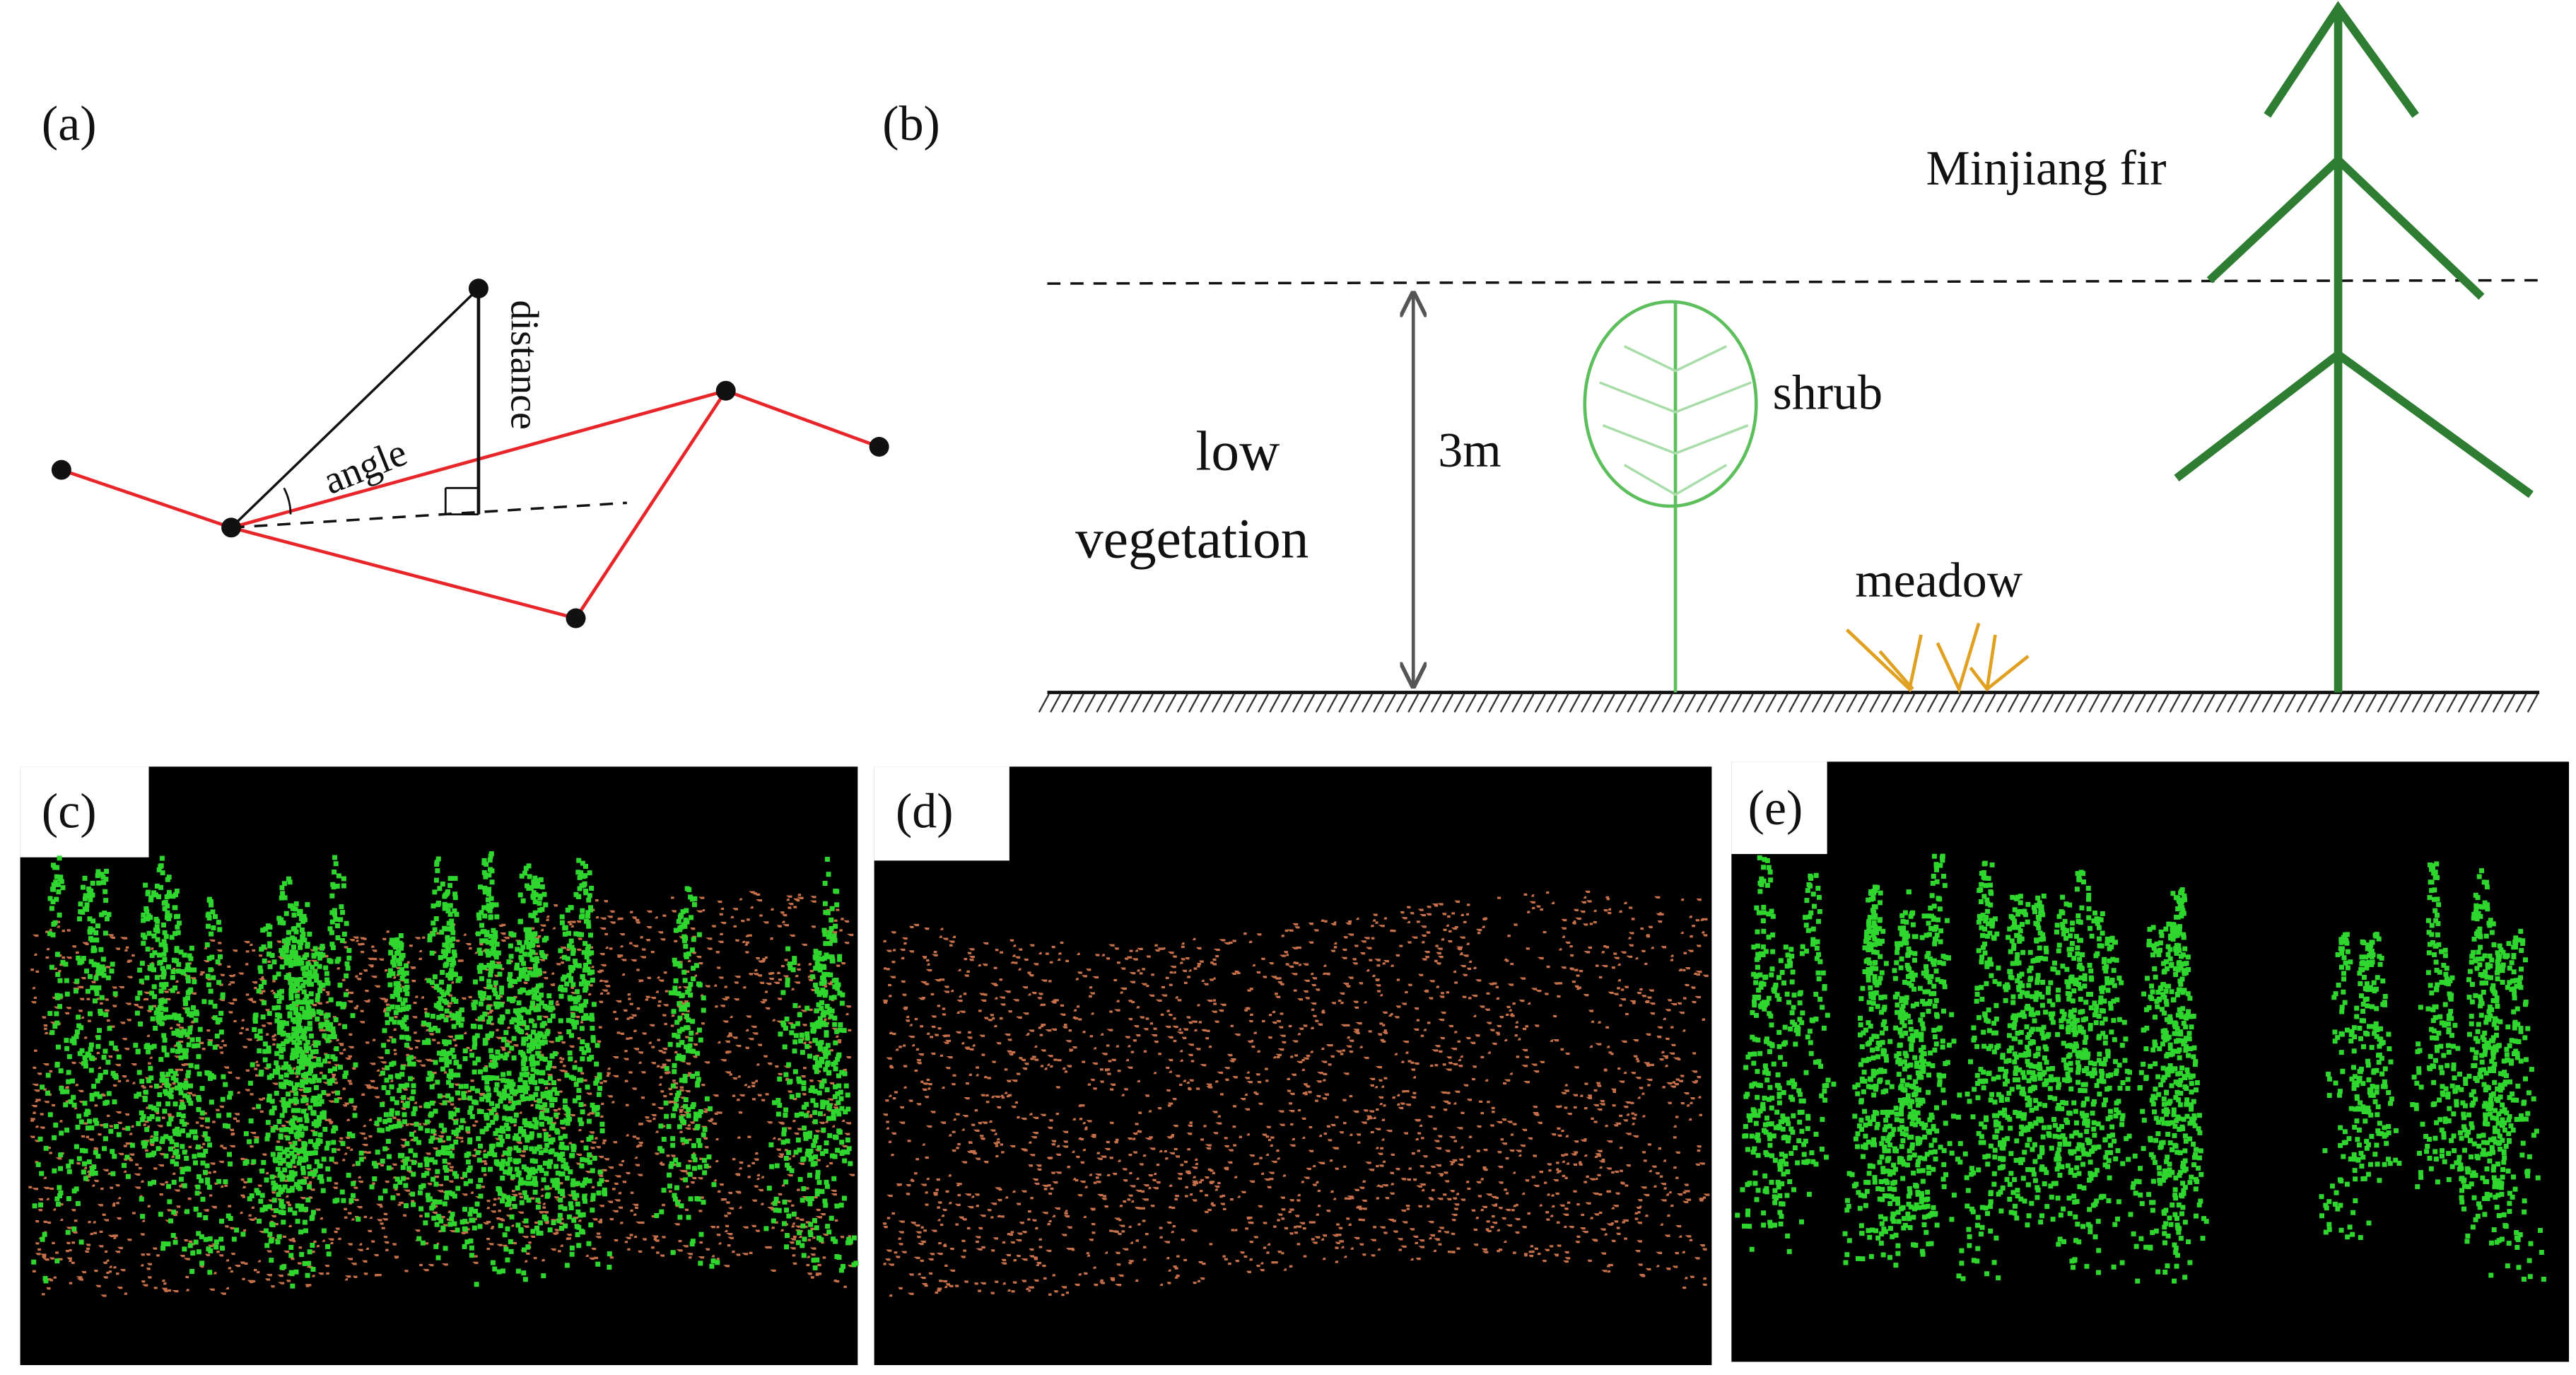 The height and width of the screenshot is (1375, 2576). I want to click on panel-d: (d), so click(1293, 1066).